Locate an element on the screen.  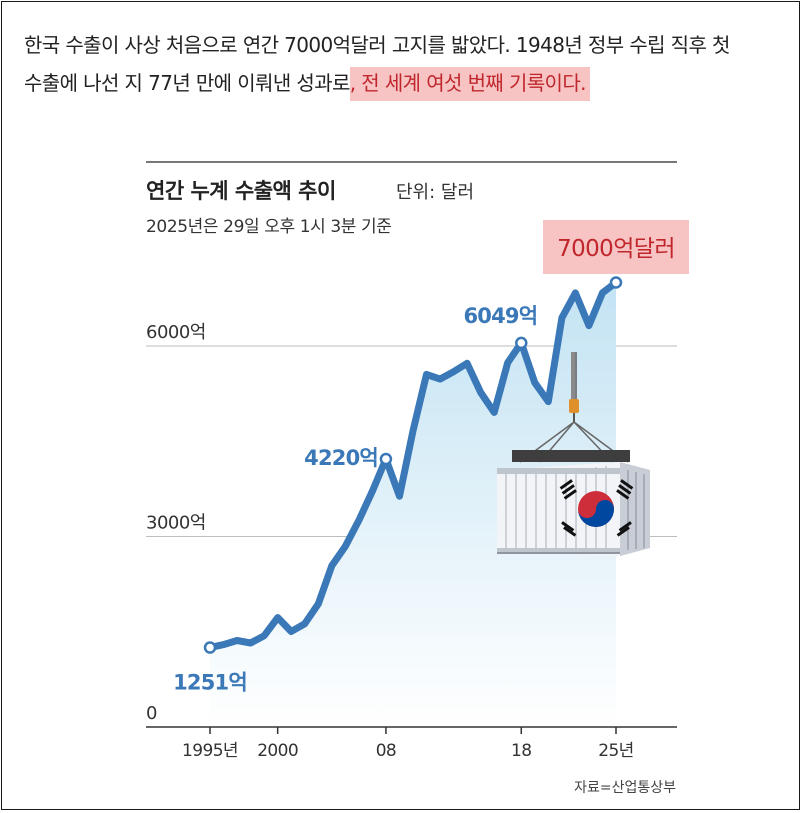
x-tick-label: 08 is located at coordinates (386, 751).